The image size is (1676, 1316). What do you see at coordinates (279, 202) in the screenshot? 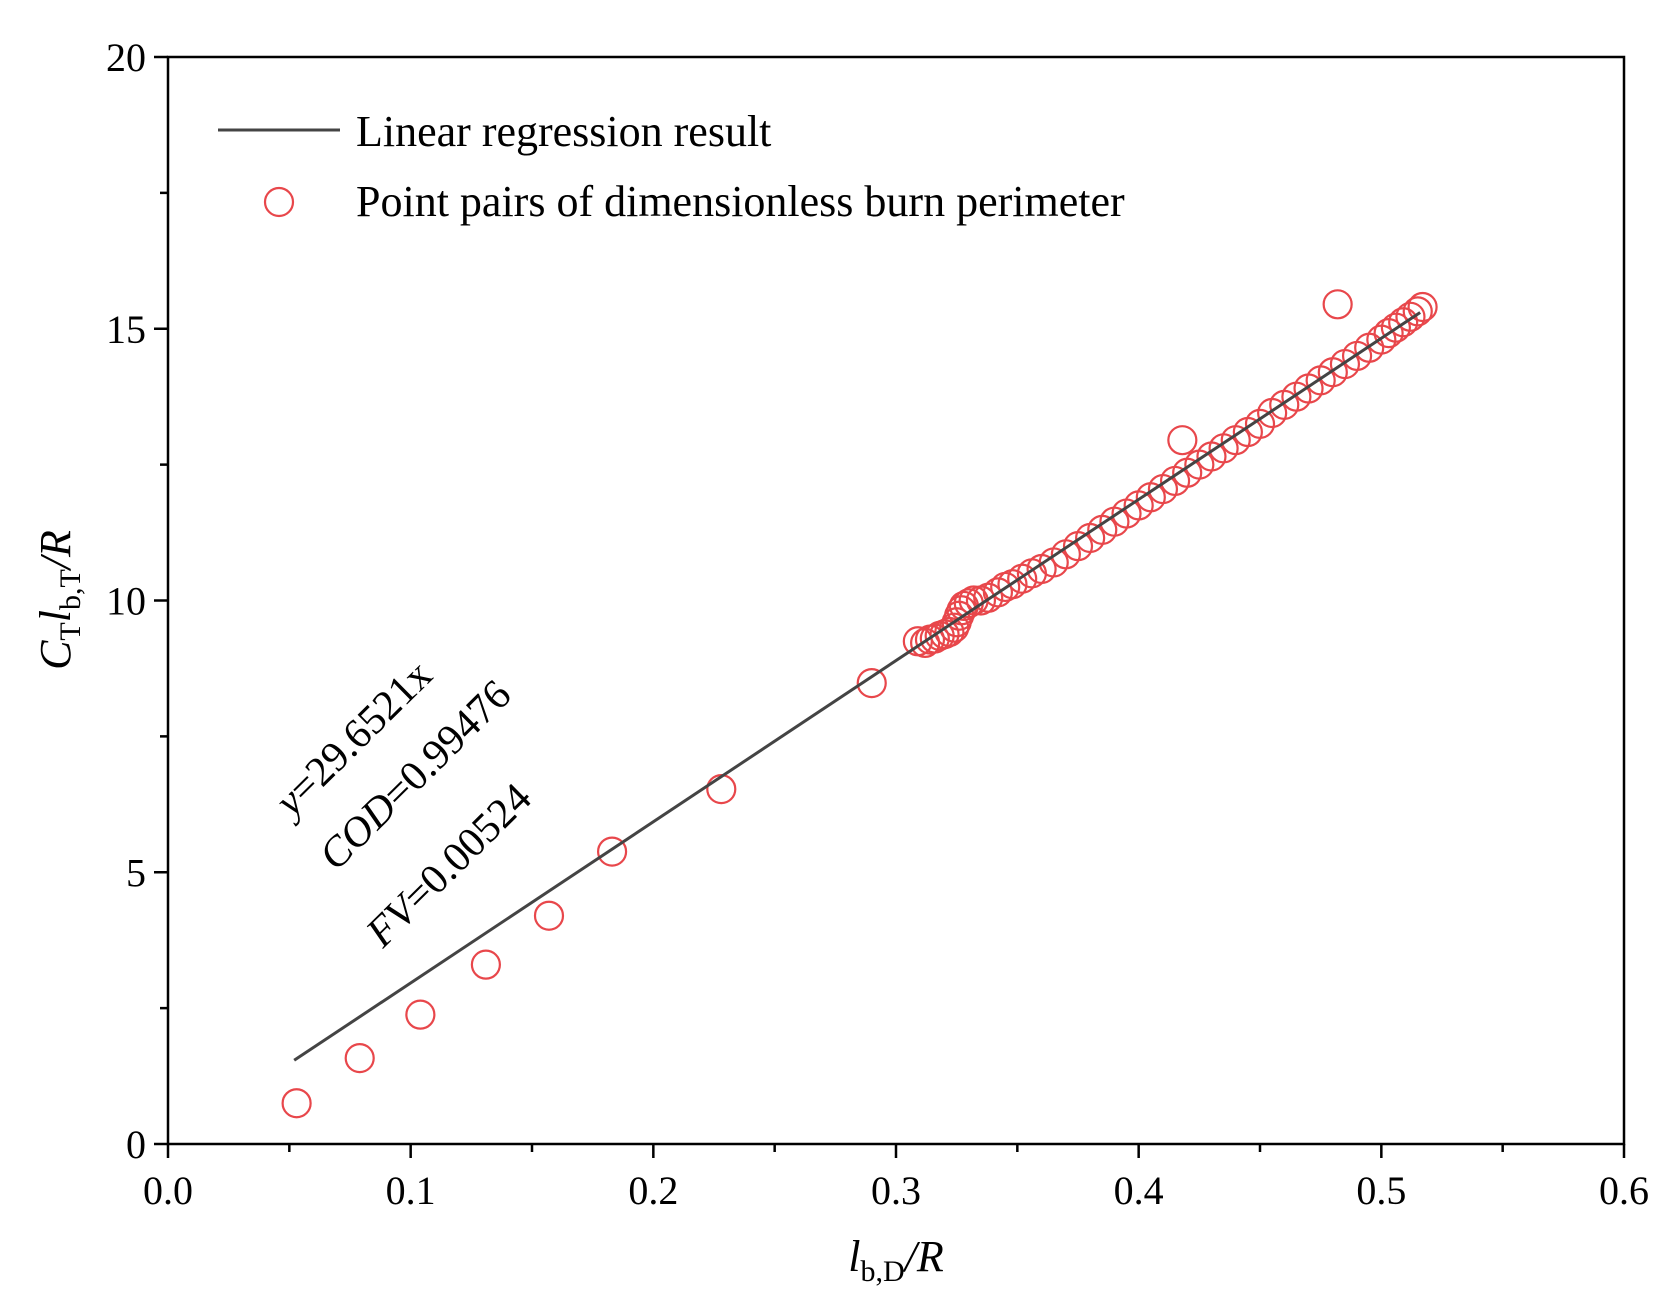
I see `legend-marker-swatch` at bounding box center [279, 202].